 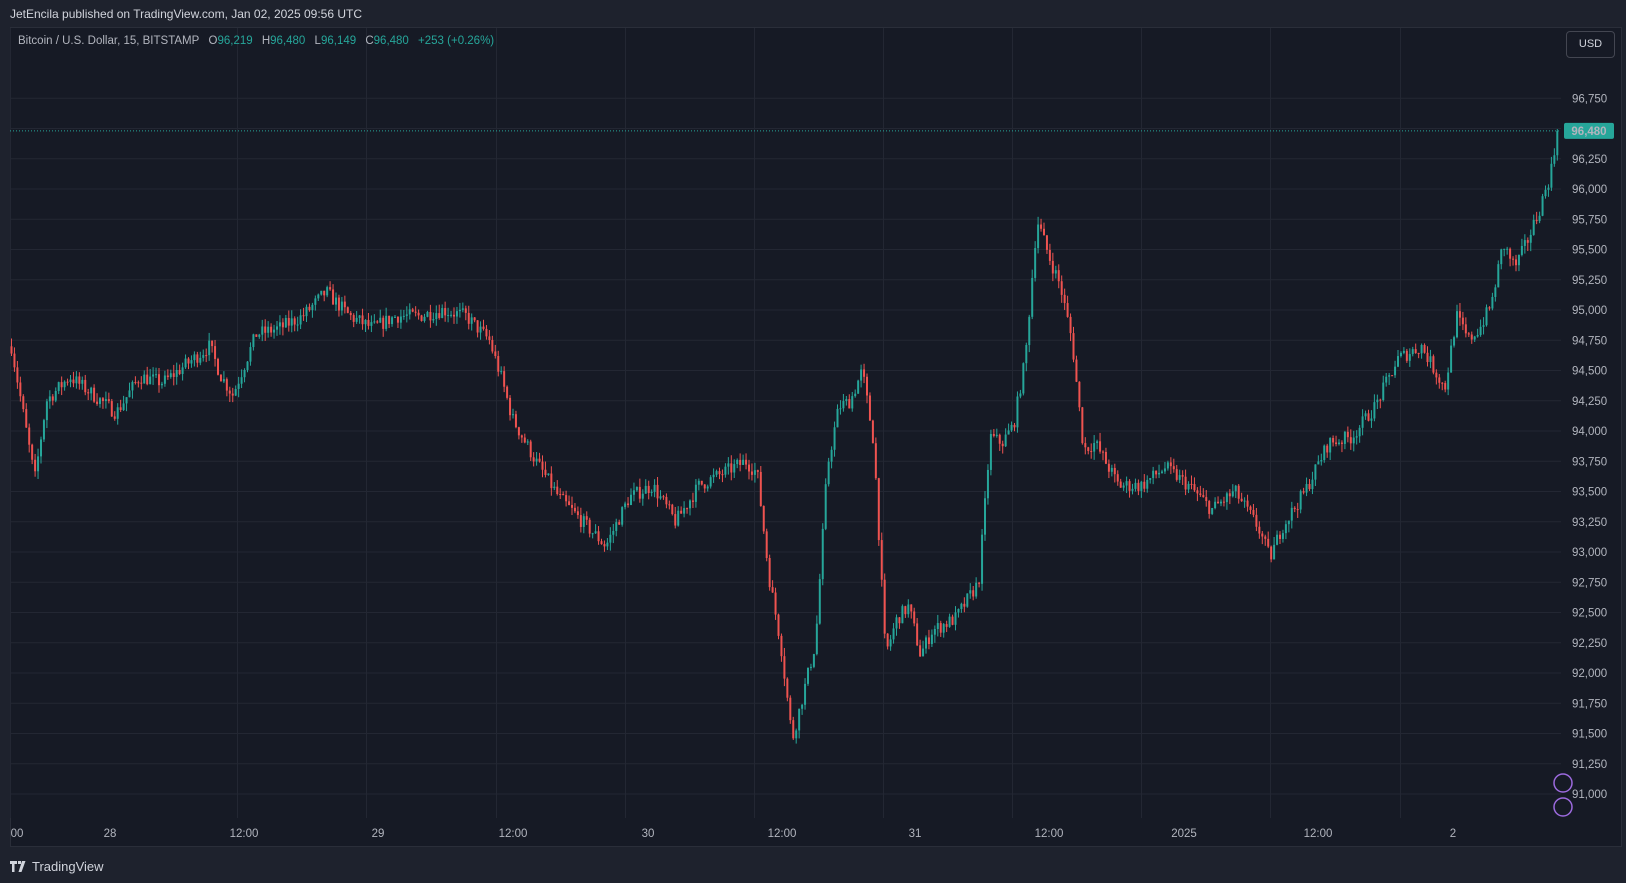 I want to click on currency-button: USD, so click(x=1590, y=44).